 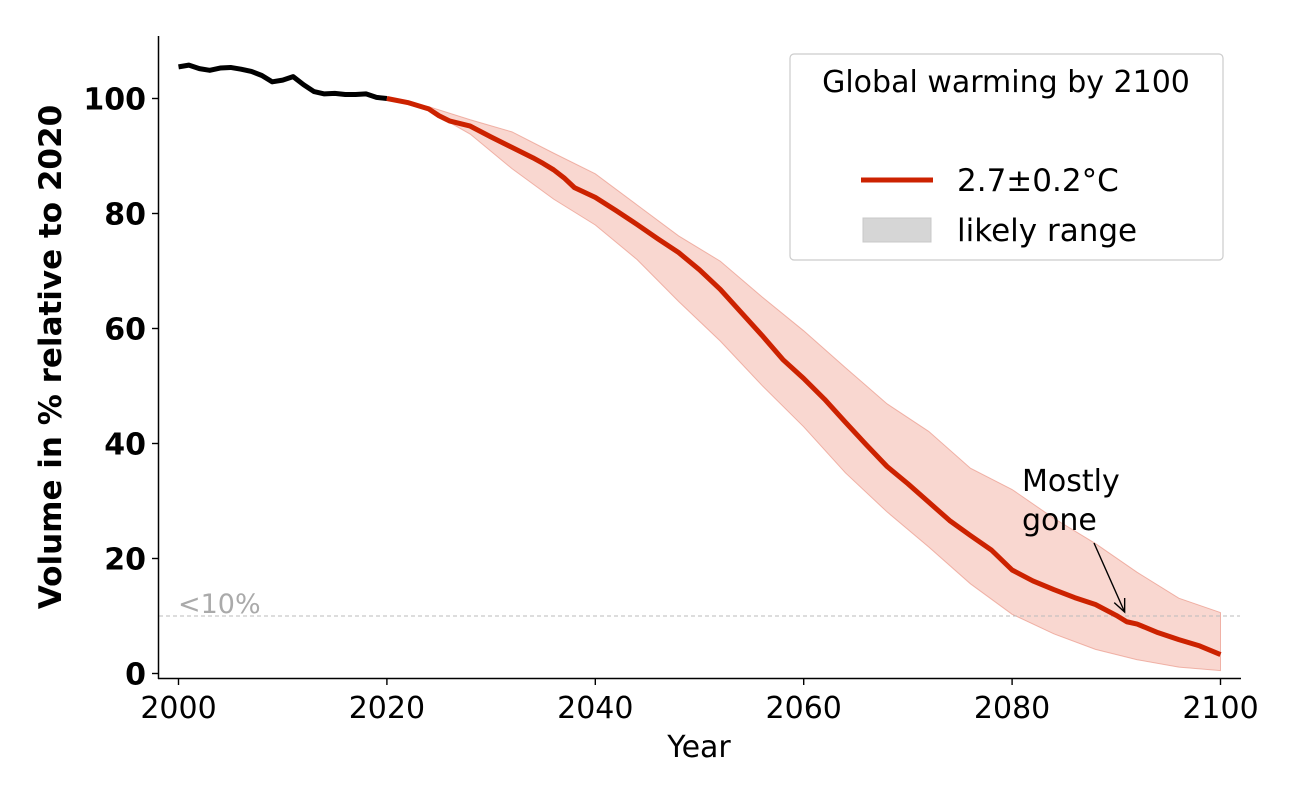 What do you see at coordinates (125, 560) in the screenshot?
I see `y-tick-label: 20` at bounding box center [125, 560].